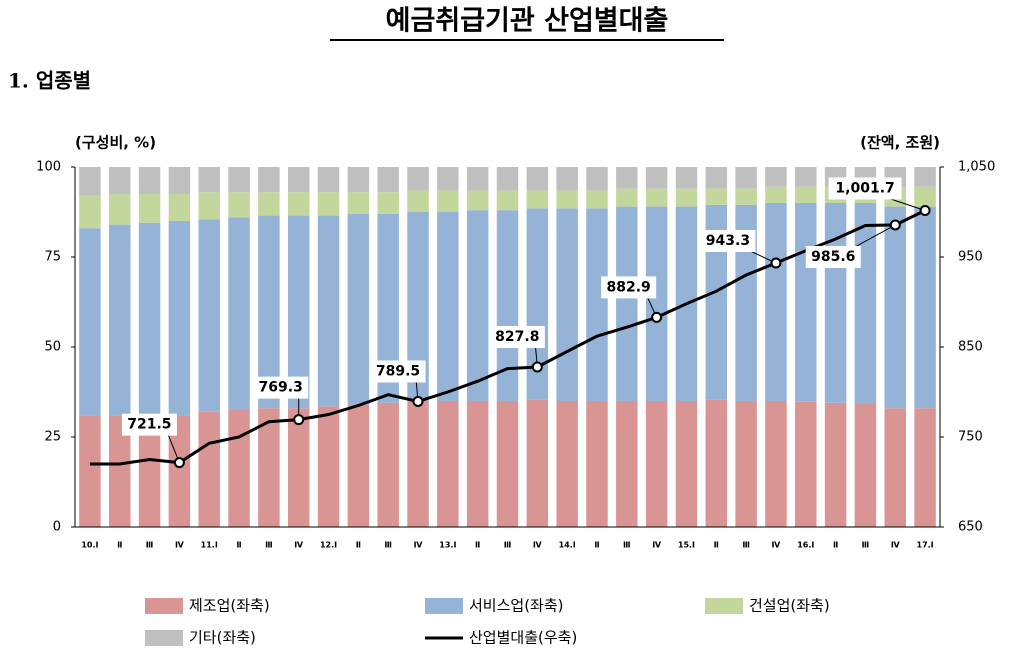 The width and height of the screenshot is (1024, 666). What do you see at coordinates (418, 545) in the screenshot?
I see `x-tick-label: Ⅳ` at bounding box center [418, 545].